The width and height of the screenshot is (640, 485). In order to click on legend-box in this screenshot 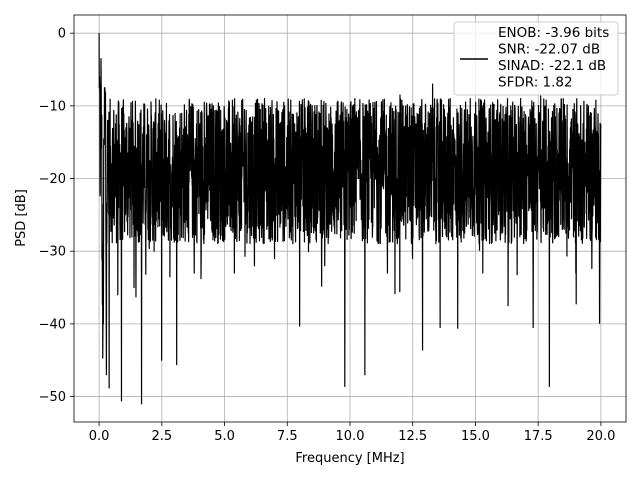, I will do `click(536, 58)`.